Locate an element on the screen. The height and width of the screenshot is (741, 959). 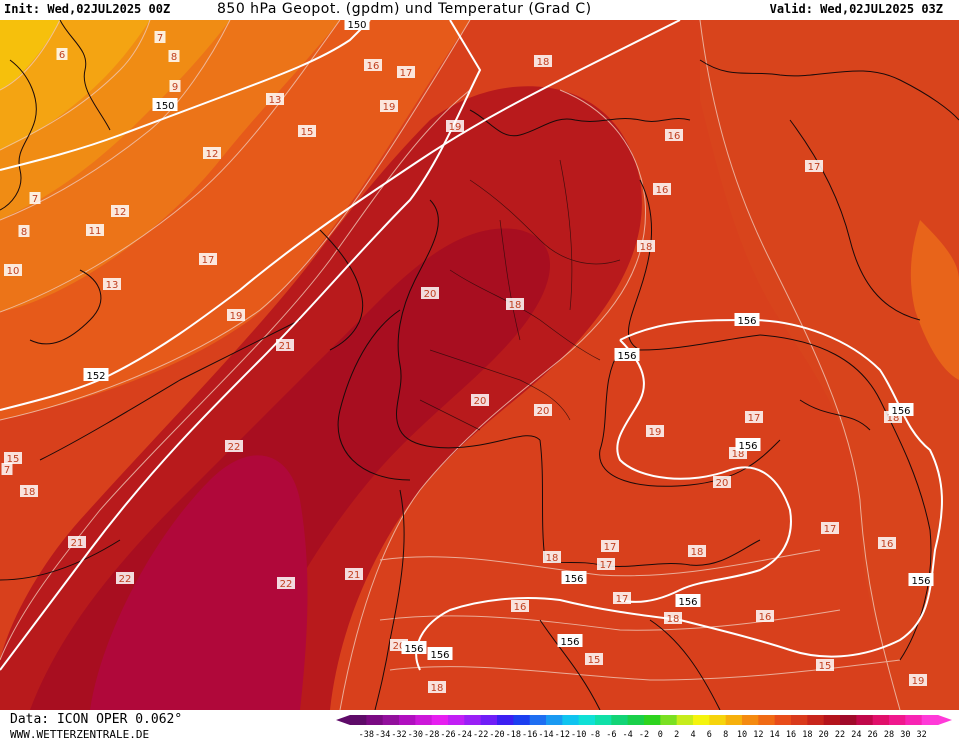
isotherm-label-text: 13 is located at coordinates (112, 285).